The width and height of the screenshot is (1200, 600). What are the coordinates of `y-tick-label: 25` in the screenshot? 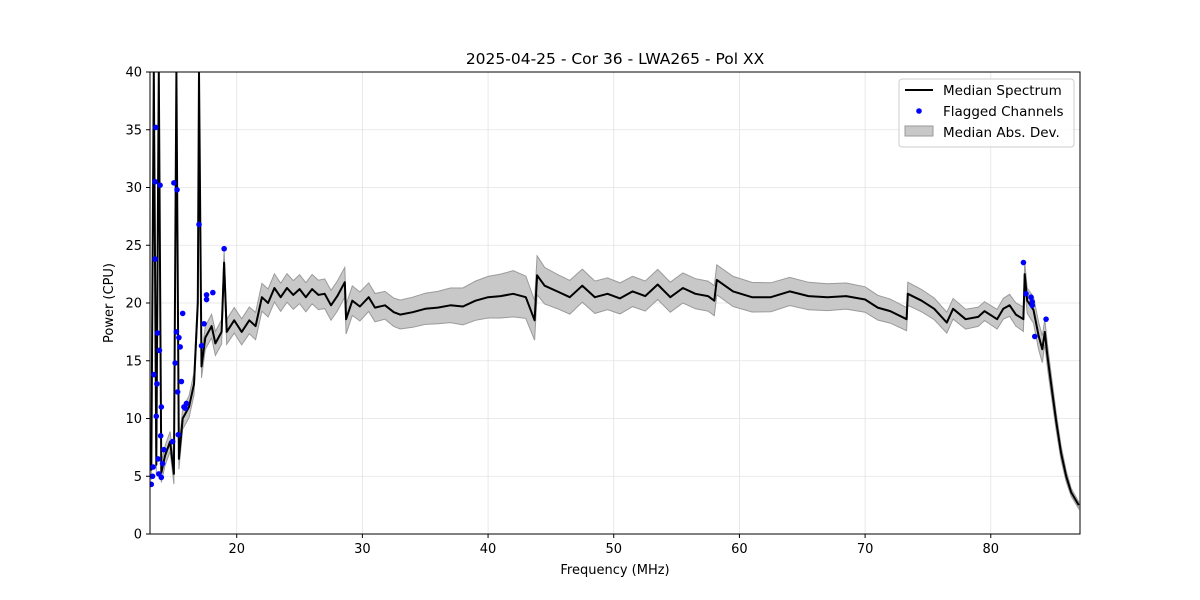 It's located at (133, 246).